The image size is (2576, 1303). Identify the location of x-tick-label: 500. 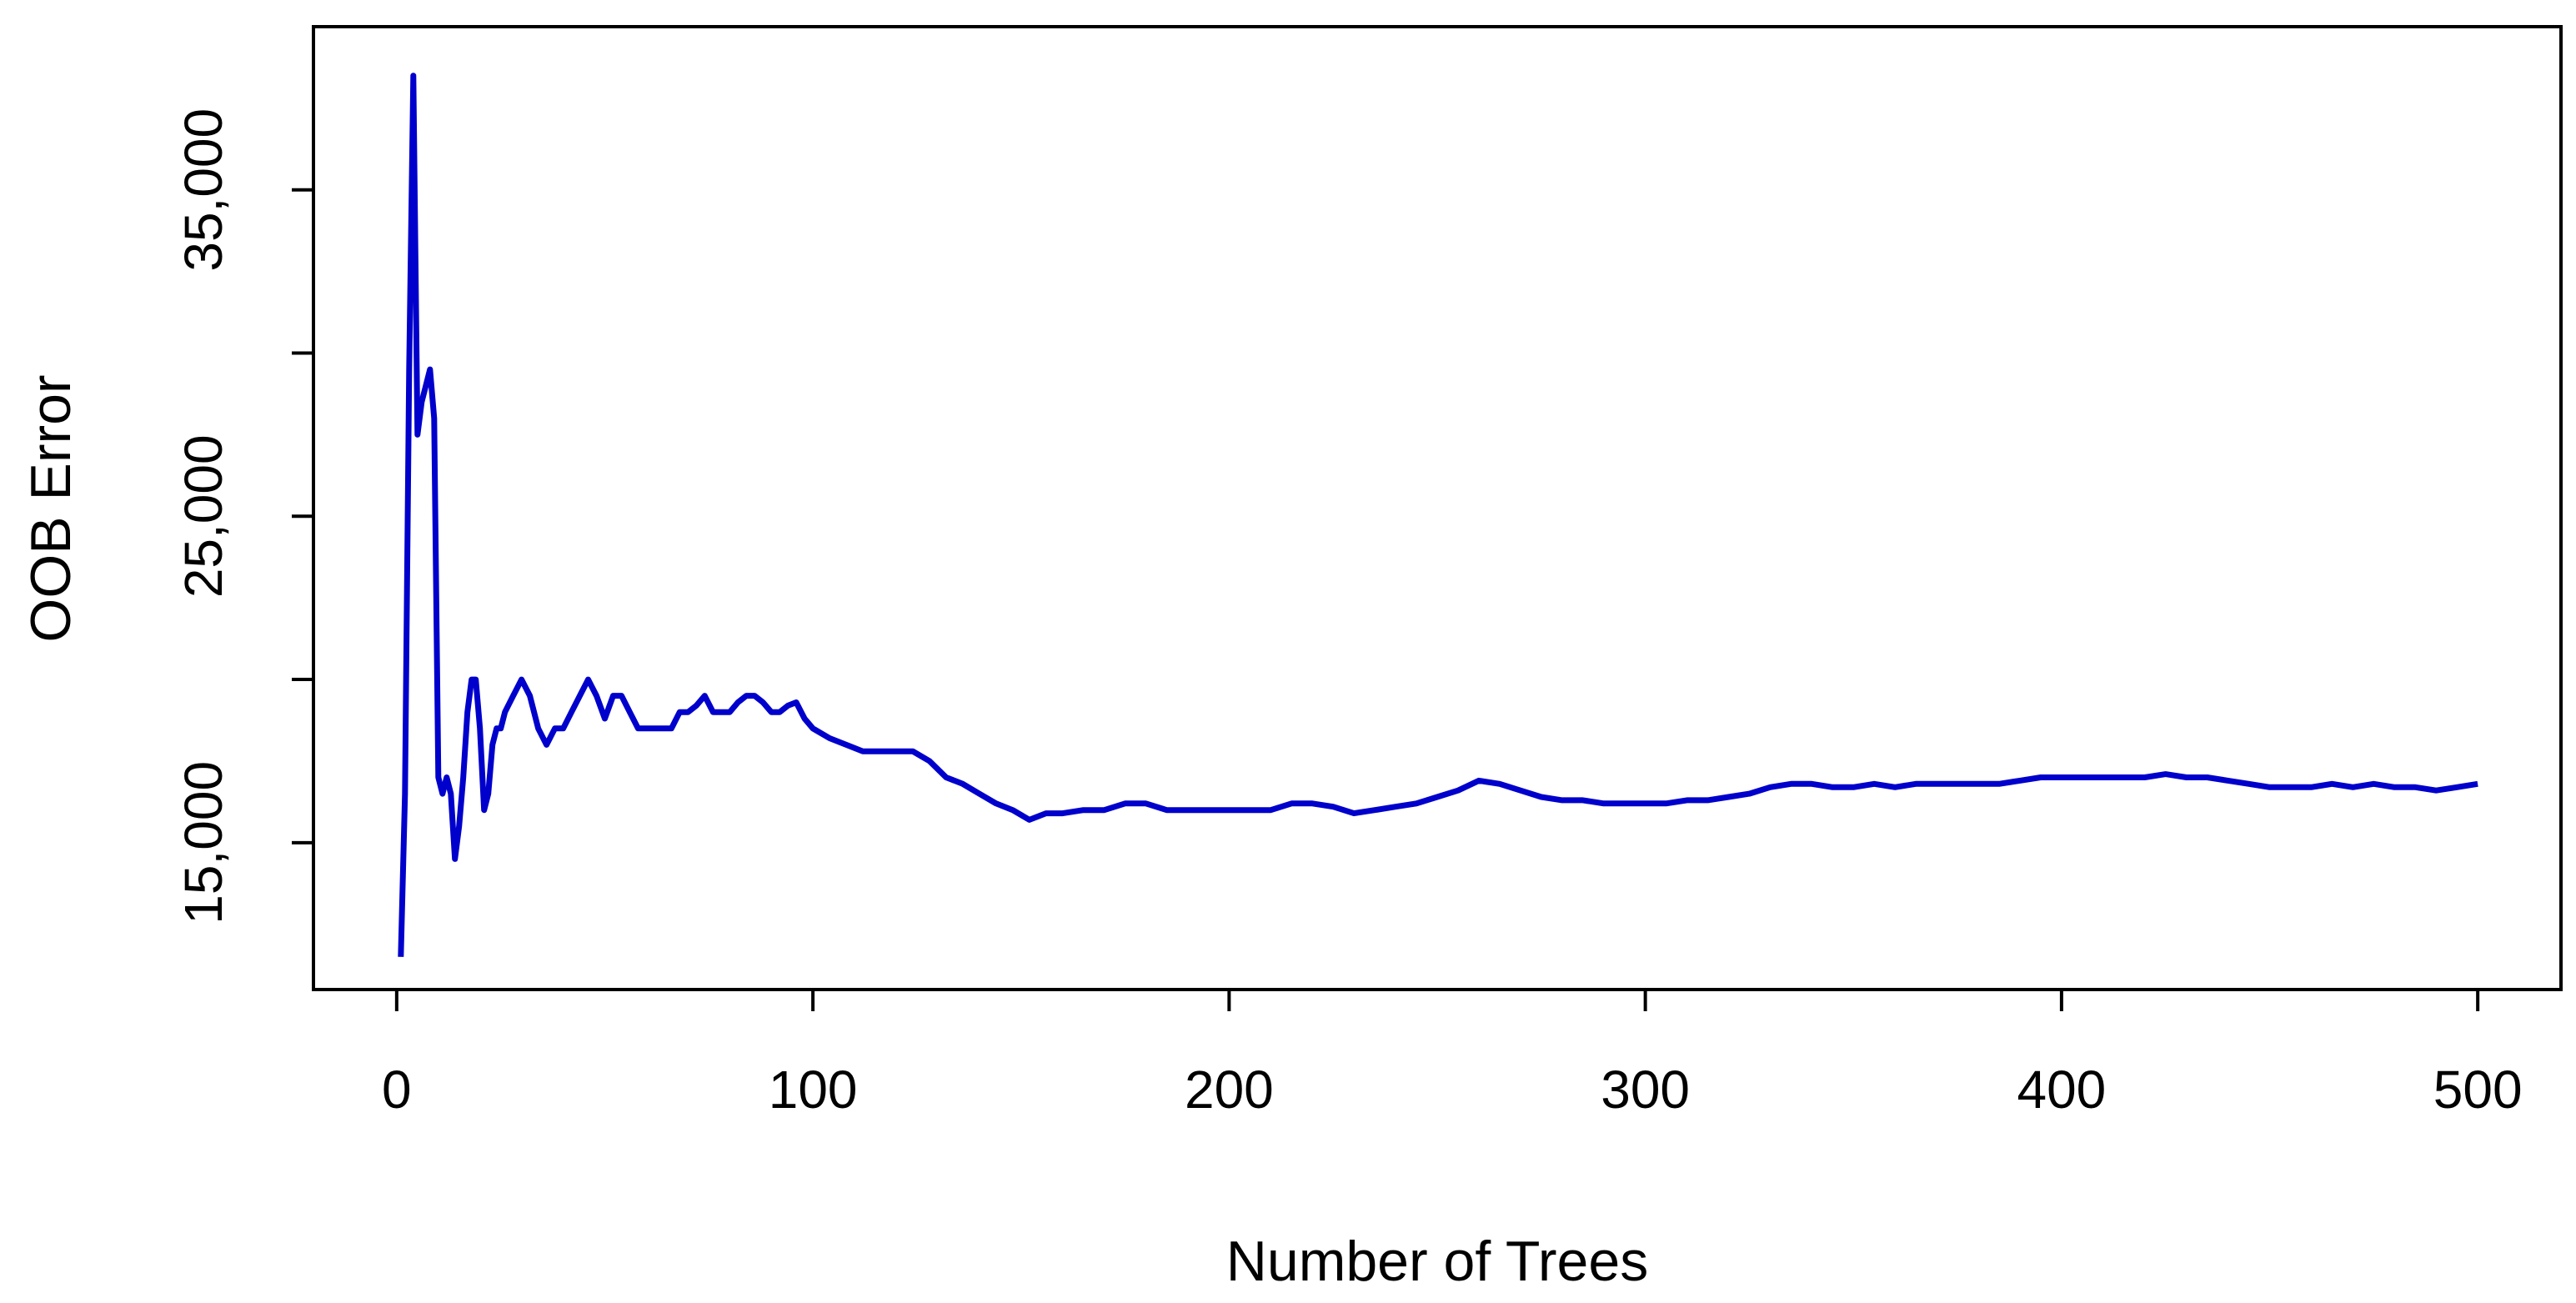
(2478, 1090).